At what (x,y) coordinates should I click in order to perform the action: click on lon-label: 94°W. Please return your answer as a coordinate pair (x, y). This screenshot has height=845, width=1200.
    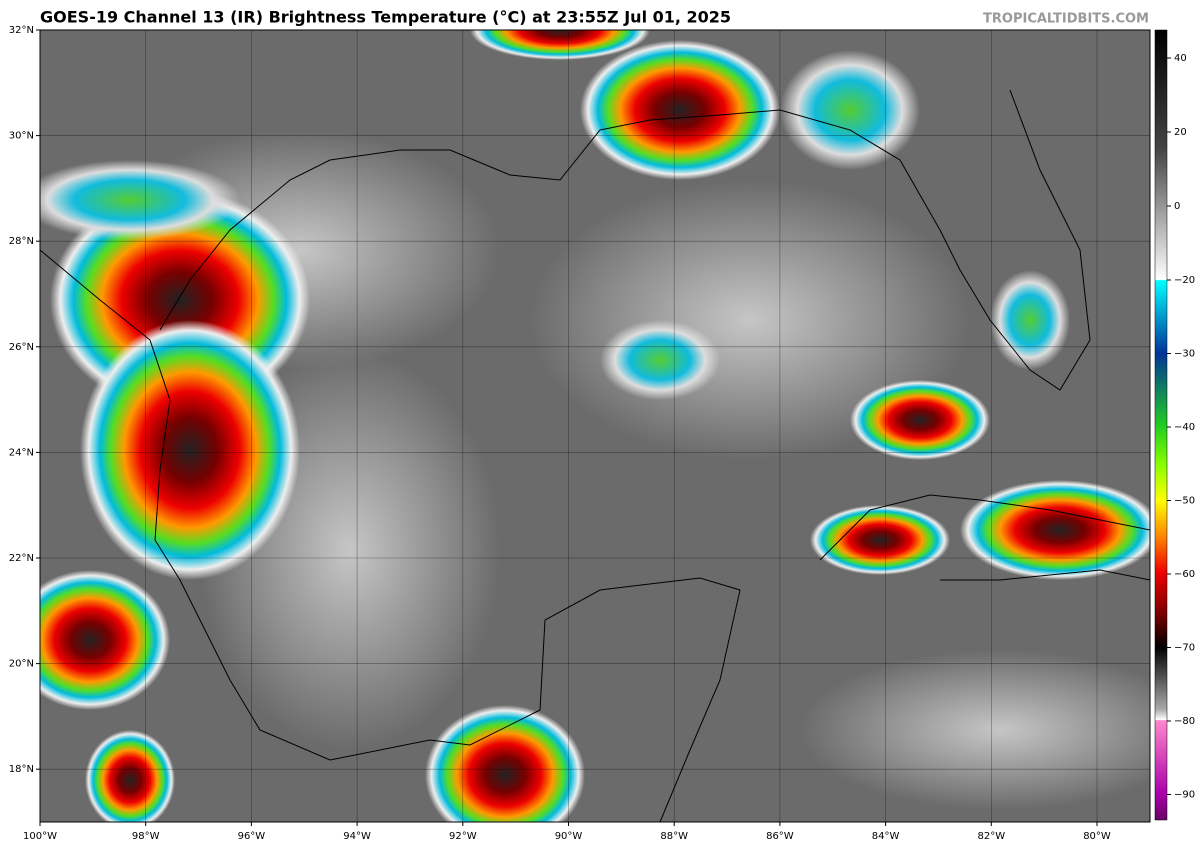
    Looking at the image, I should click on (357, 836).